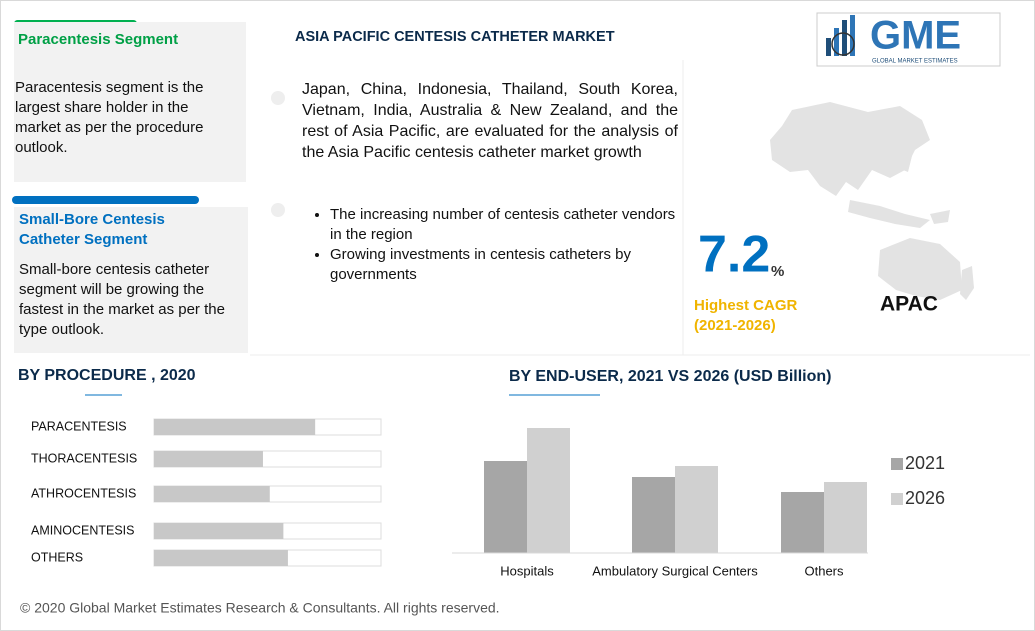 The width and height of the screenshot is (1035, 631). What do you see at coordinates (746, 315) in the screenshot?
I see `cagr-label: Highest CAGR (2021-2026)` at bounding box center [746, 315].